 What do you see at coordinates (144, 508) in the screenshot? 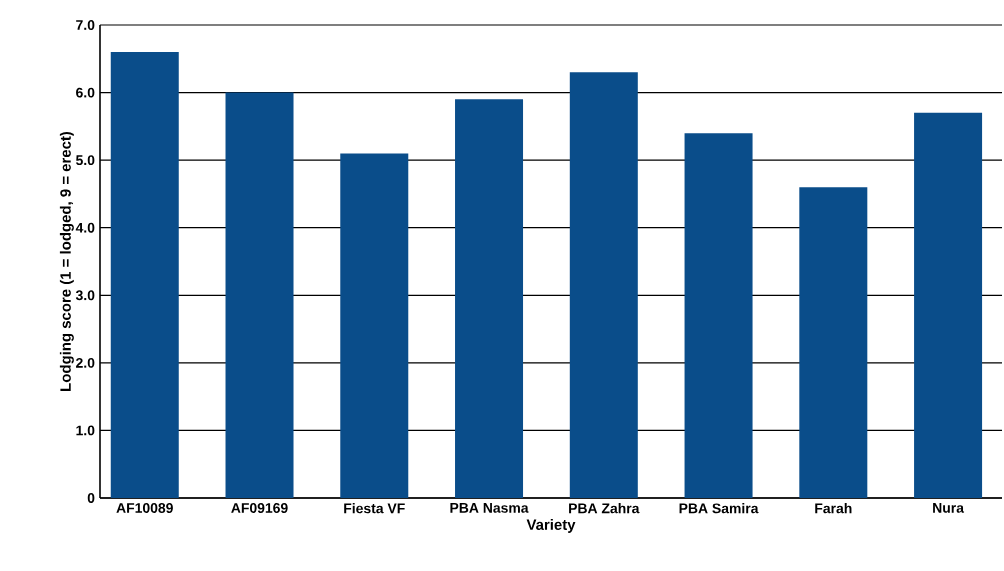
I see `x-tick-label: AF10089` at bounding box center [144, 508].